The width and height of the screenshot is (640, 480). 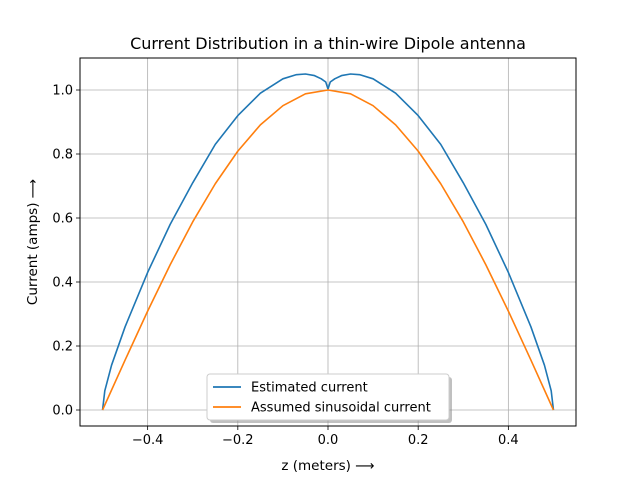 What do you see at coordinates (62, 347) in the screenshot?
I see `y-tick-label: 0.2` at bounding box center [62, 347].